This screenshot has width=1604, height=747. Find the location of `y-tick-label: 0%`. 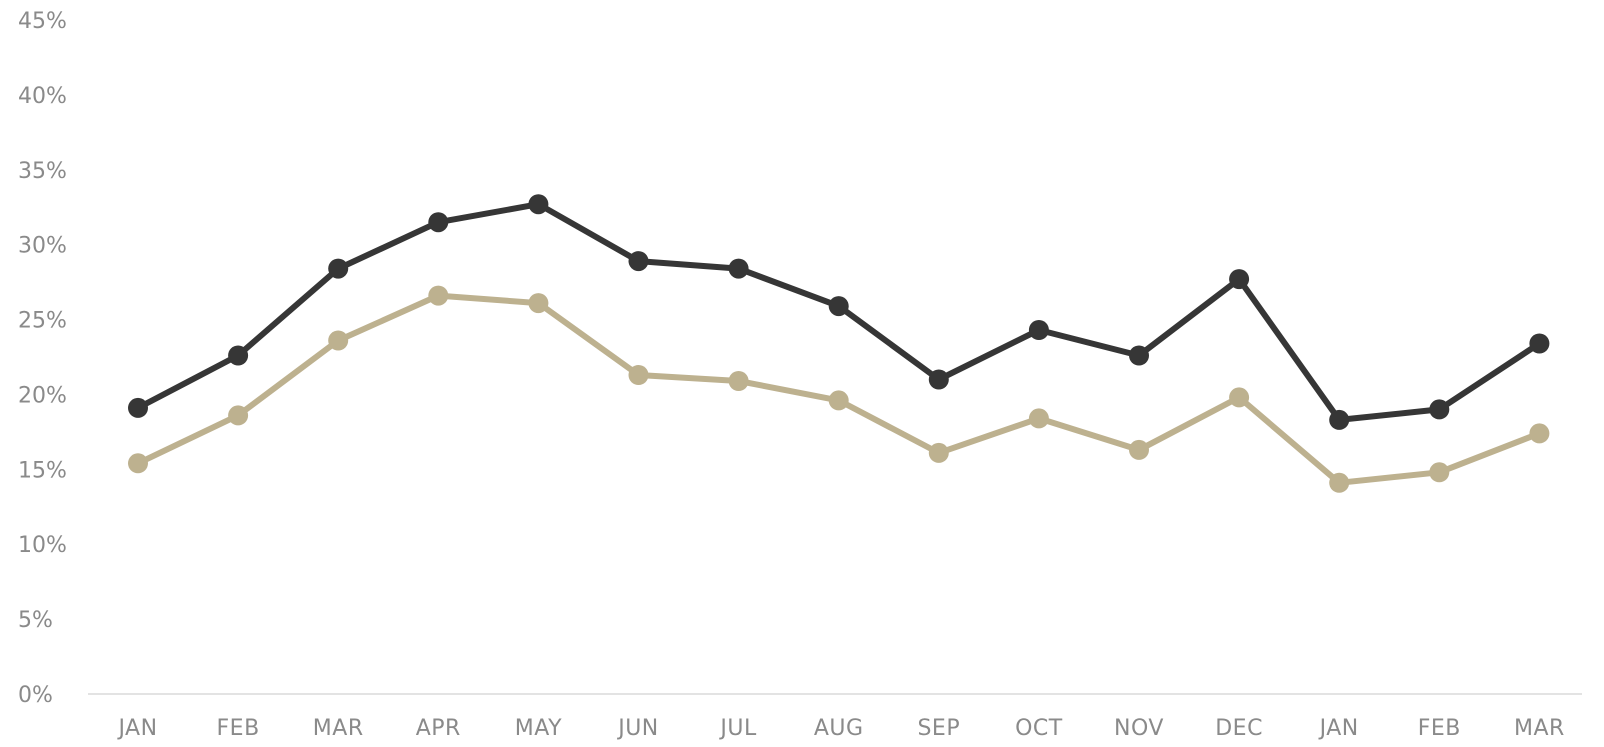

y-tick-label: 0% is located at coordinates (35, 695).